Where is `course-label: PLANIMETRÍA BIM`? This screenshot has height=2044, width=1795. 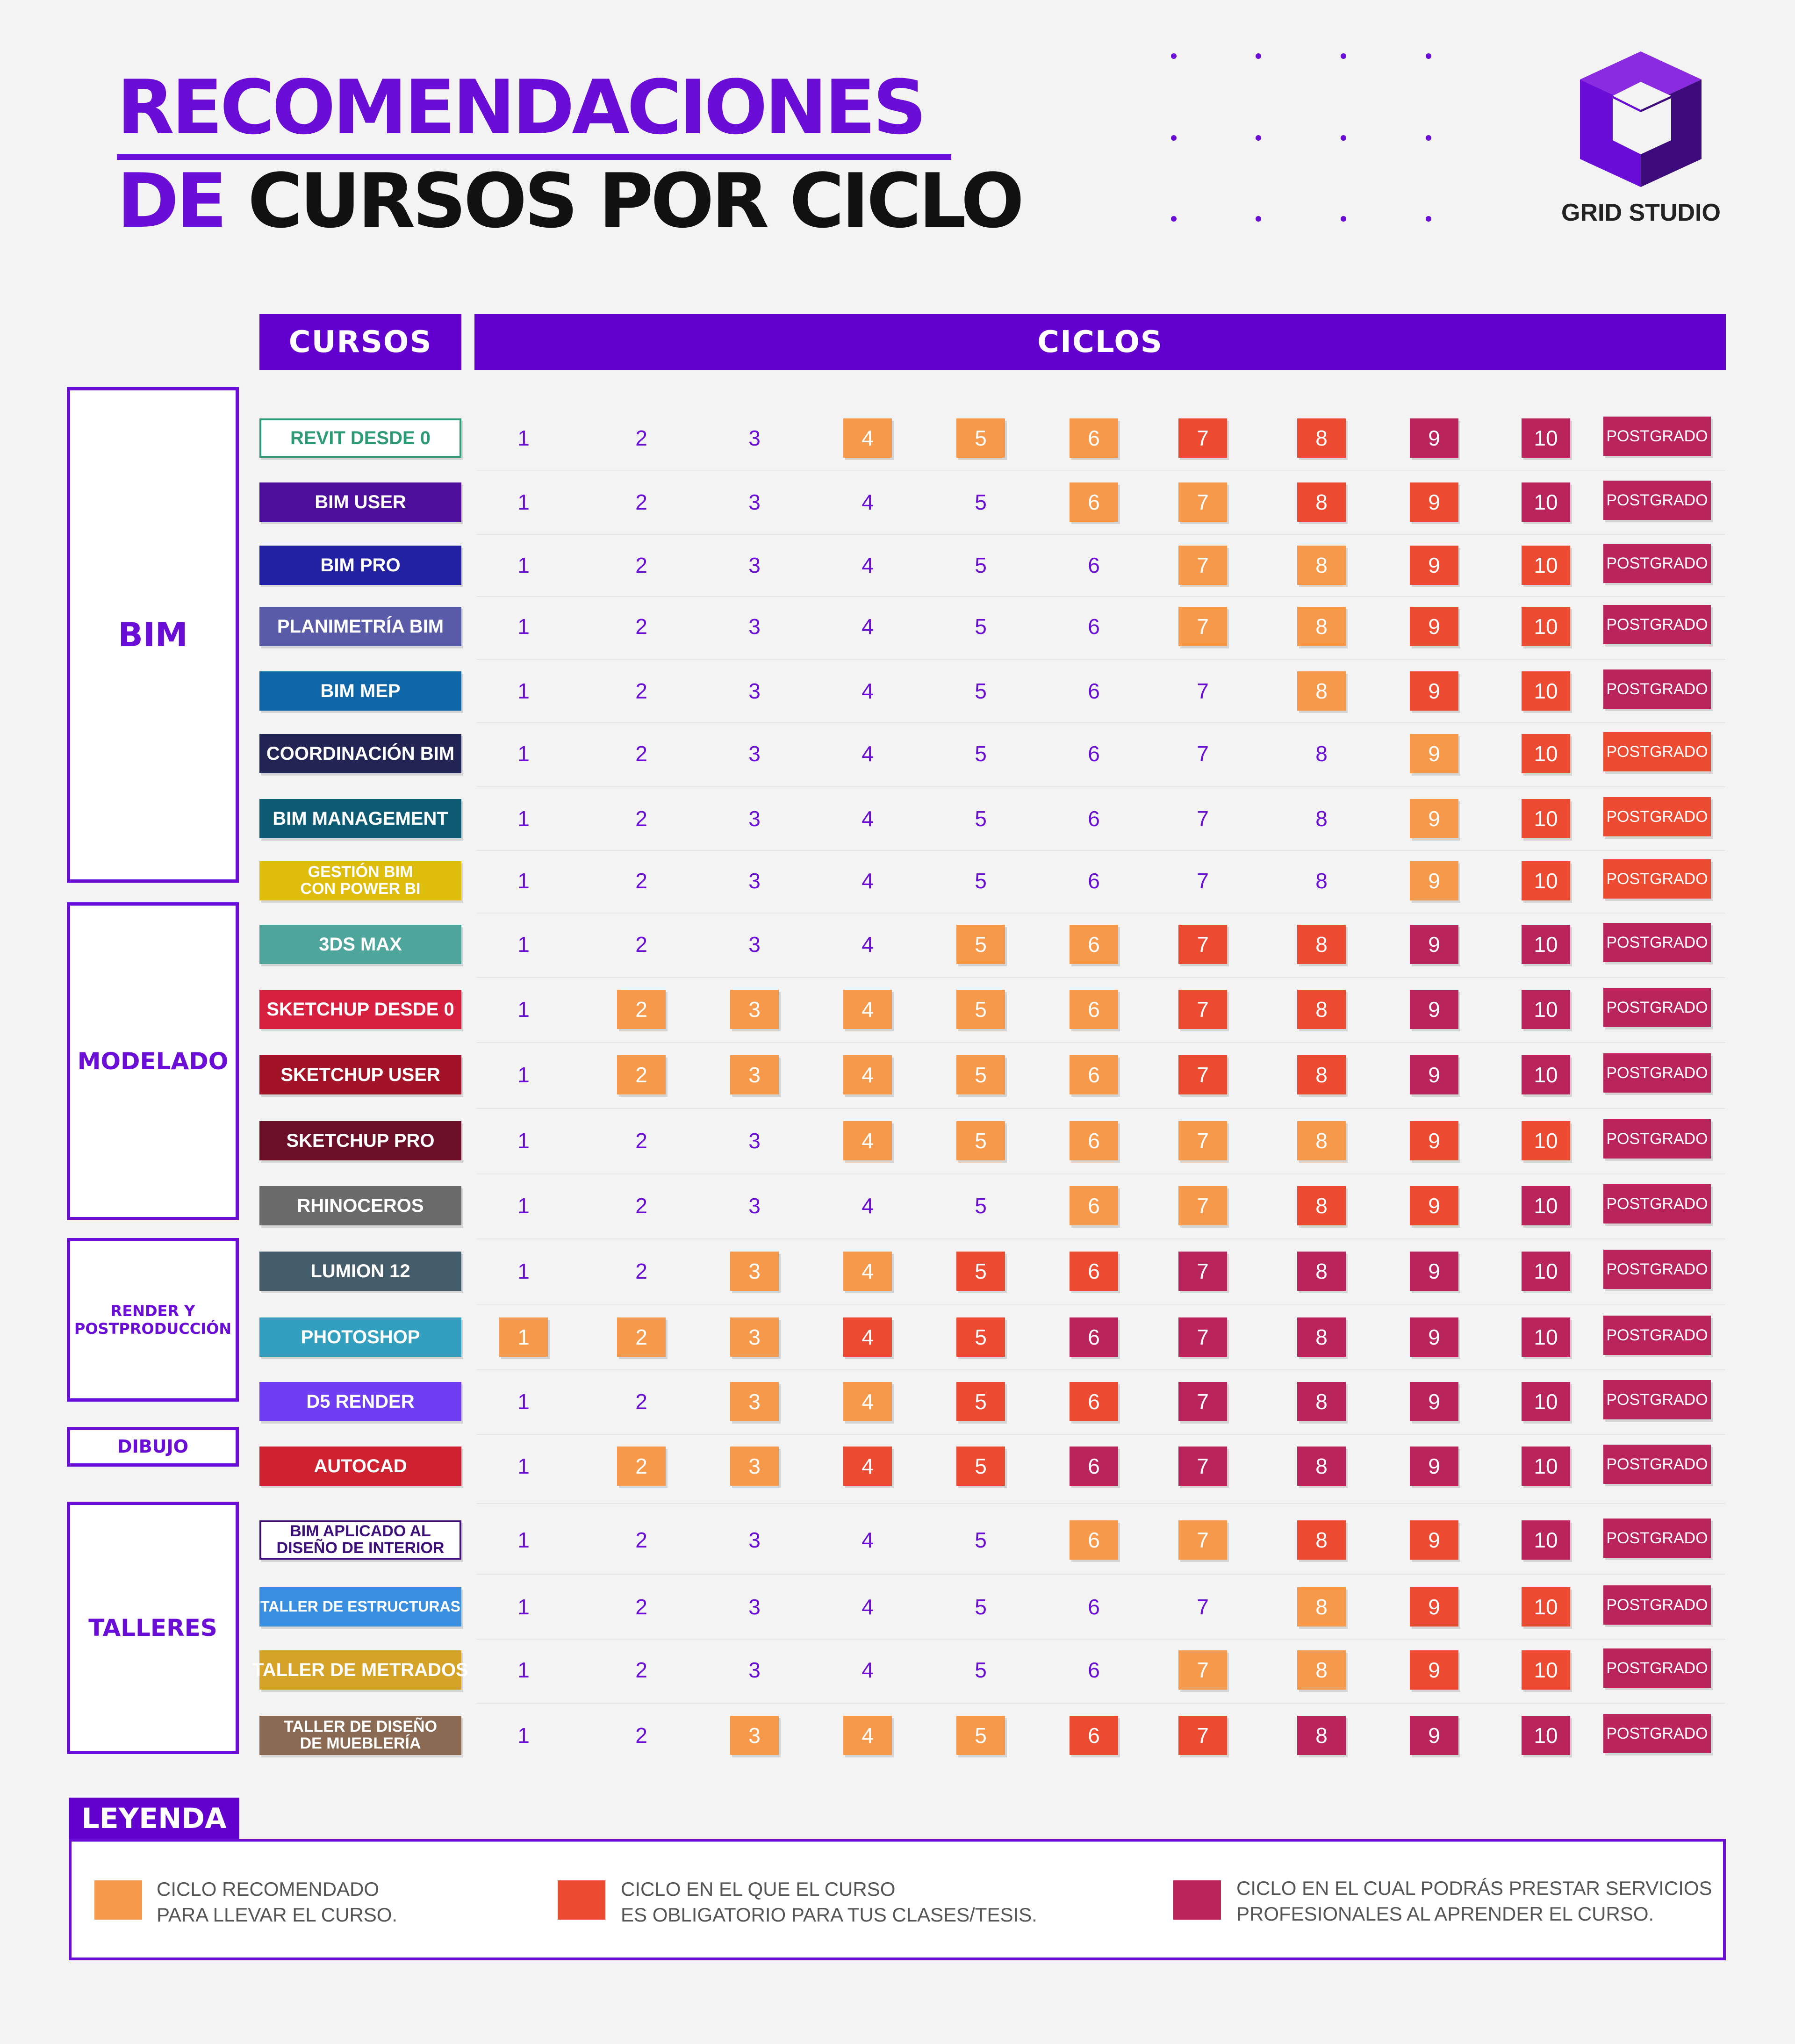 course-label: PLANIMETRÍA BIM is located at coordinates (360, 626).